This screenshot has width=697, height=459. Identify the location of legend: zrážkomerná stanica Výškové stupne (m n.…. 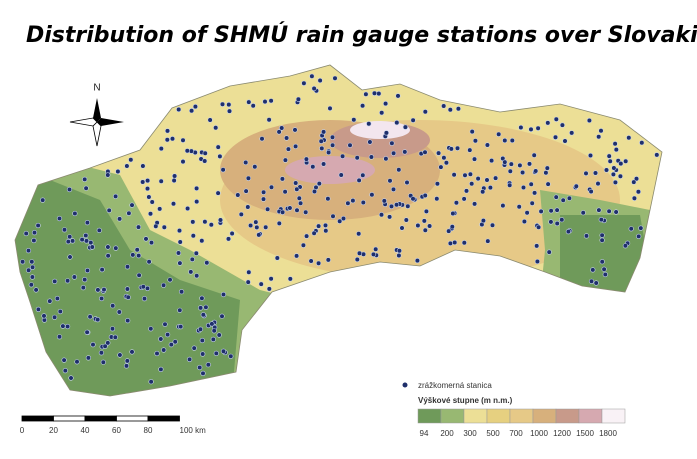
(514, 409).